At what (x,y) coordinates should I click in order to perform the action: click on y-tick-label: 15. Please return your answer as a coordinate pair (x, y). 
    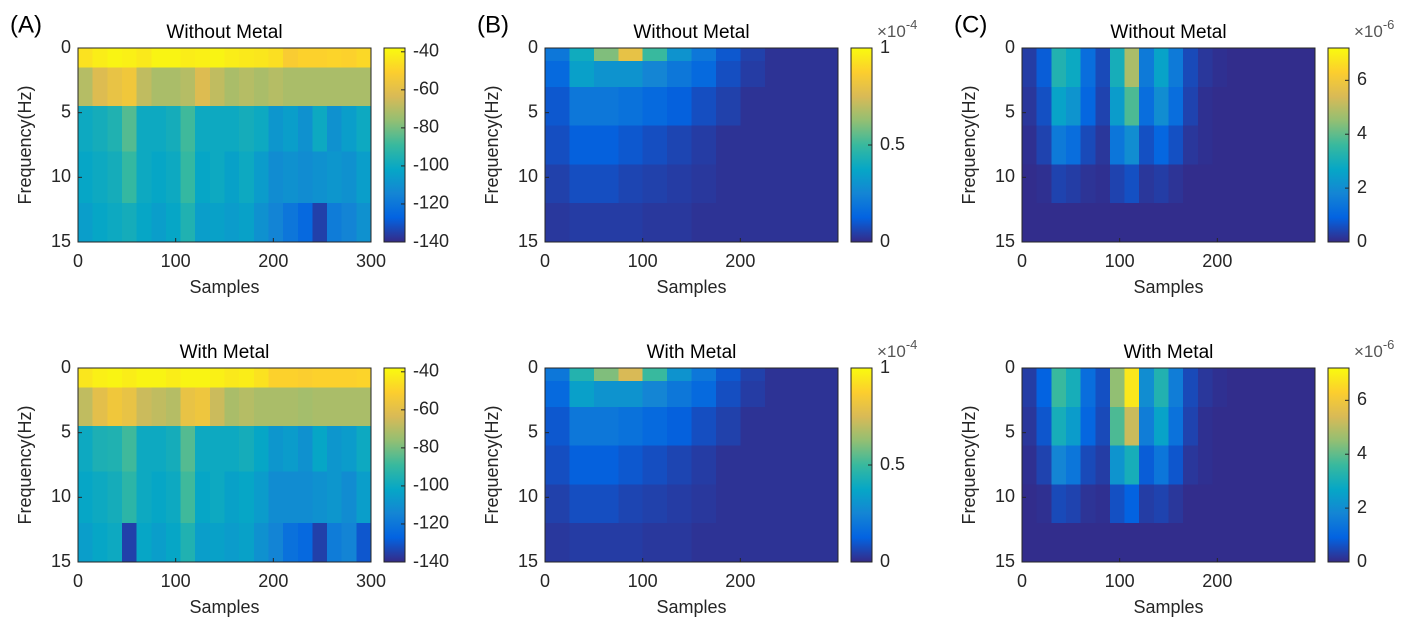
    Looking at the image, I should click on (61, 241).